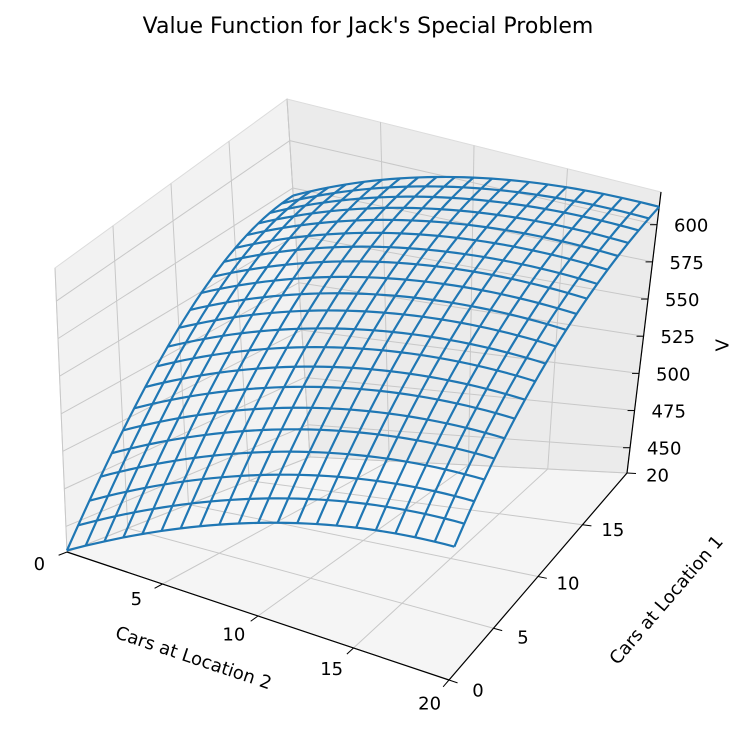 This screenshot has height=744, width=736. What do you see at coordinates (522, 637) in the screenshot?
I see `y-tick-label: 5` at bounding box center [522, 637].